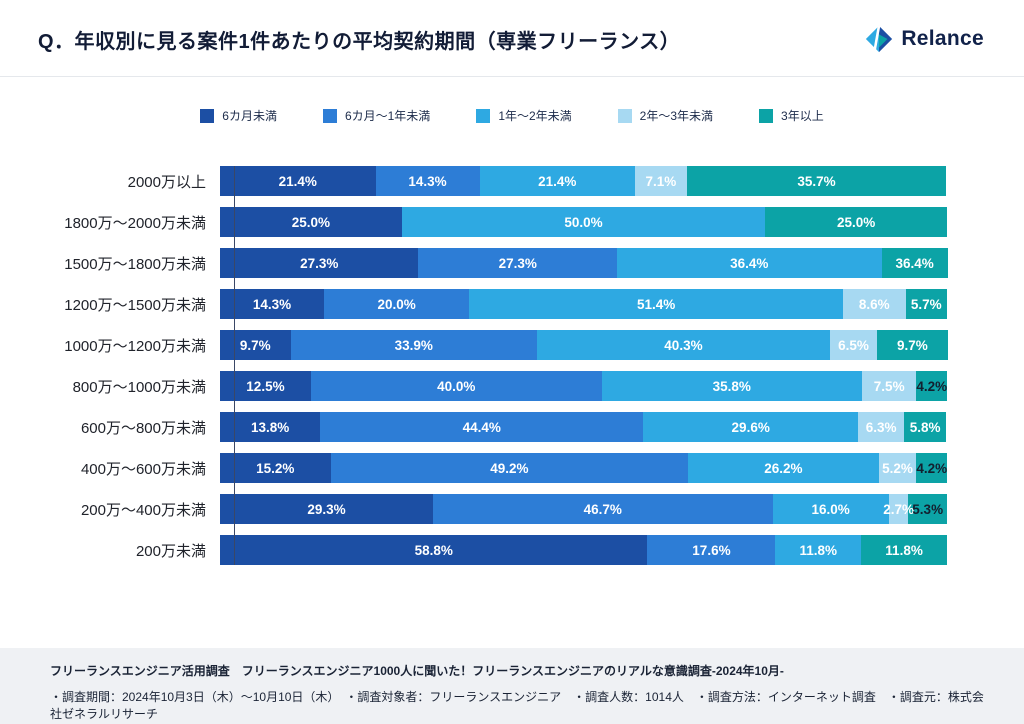 The width and height of the screenshot is (1024, 724). I want to click on bar-segment: 40.3%, so click(683, 345).